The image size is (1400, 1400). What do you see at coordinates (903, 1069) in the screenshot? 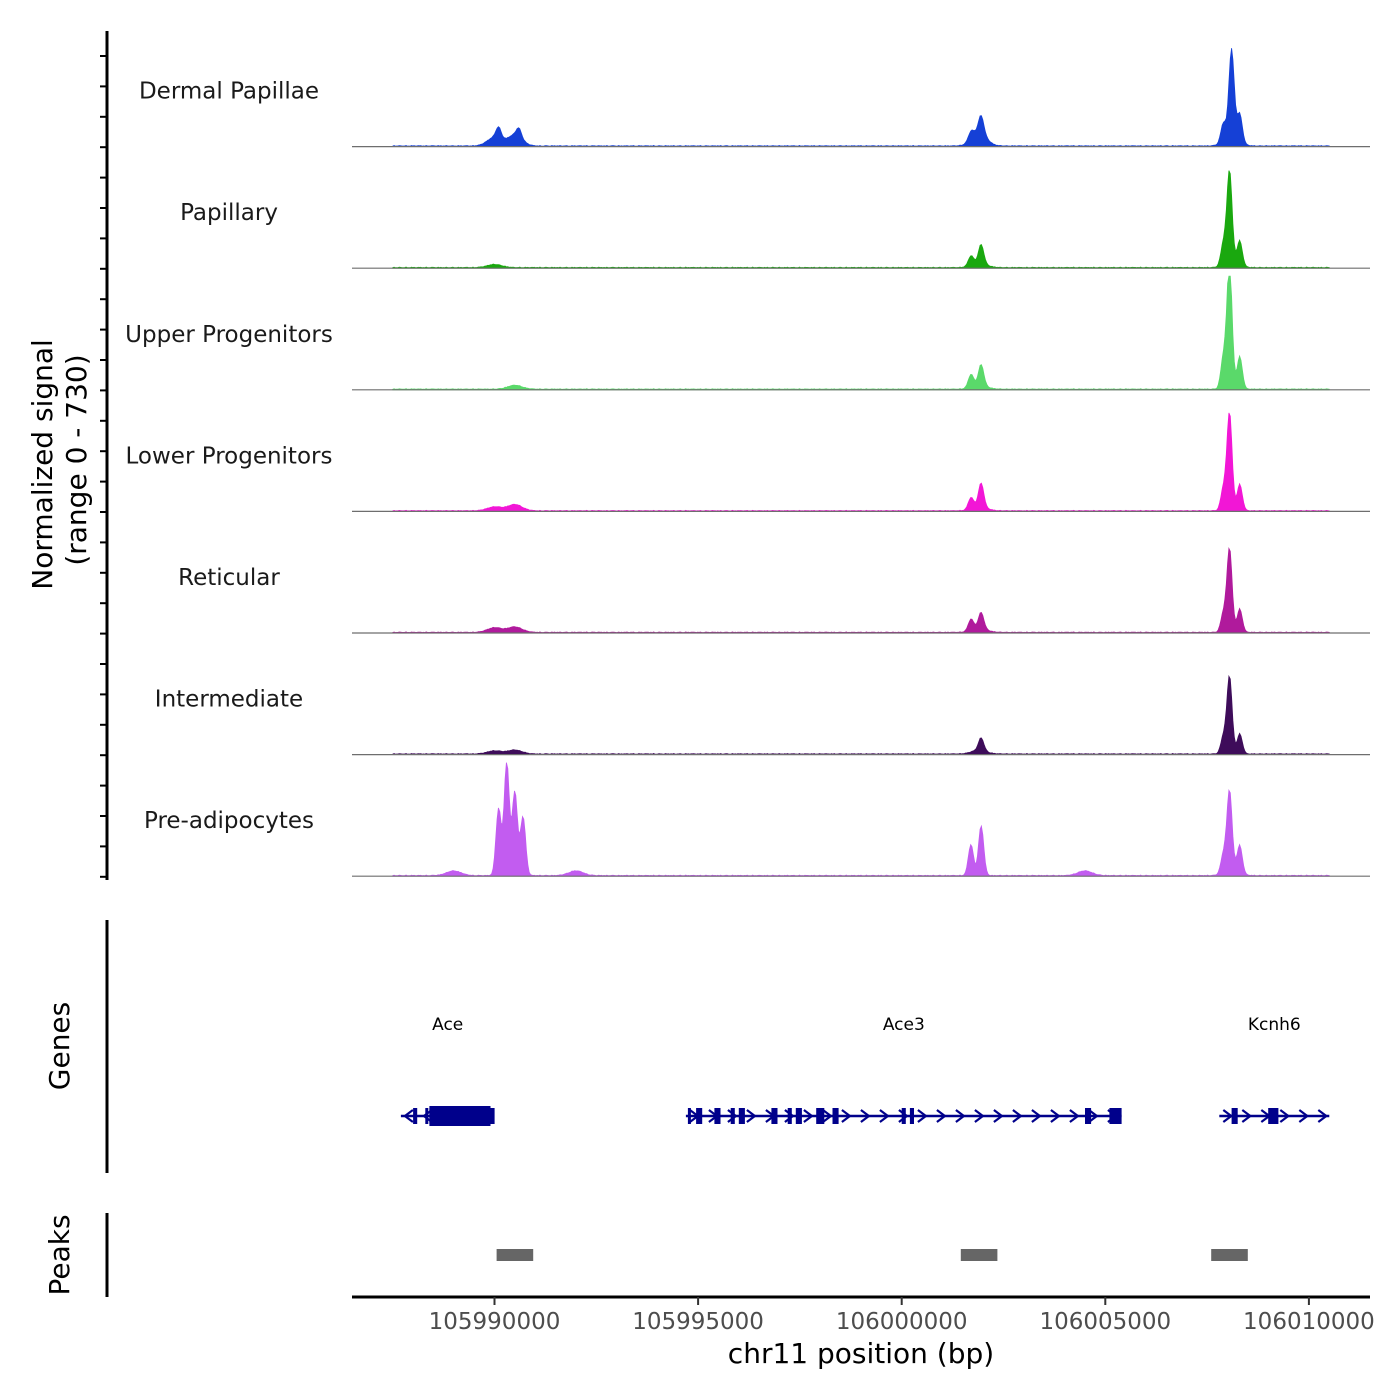
I see `gene-ace3: Ace3` at bounding box center [903, 1069].